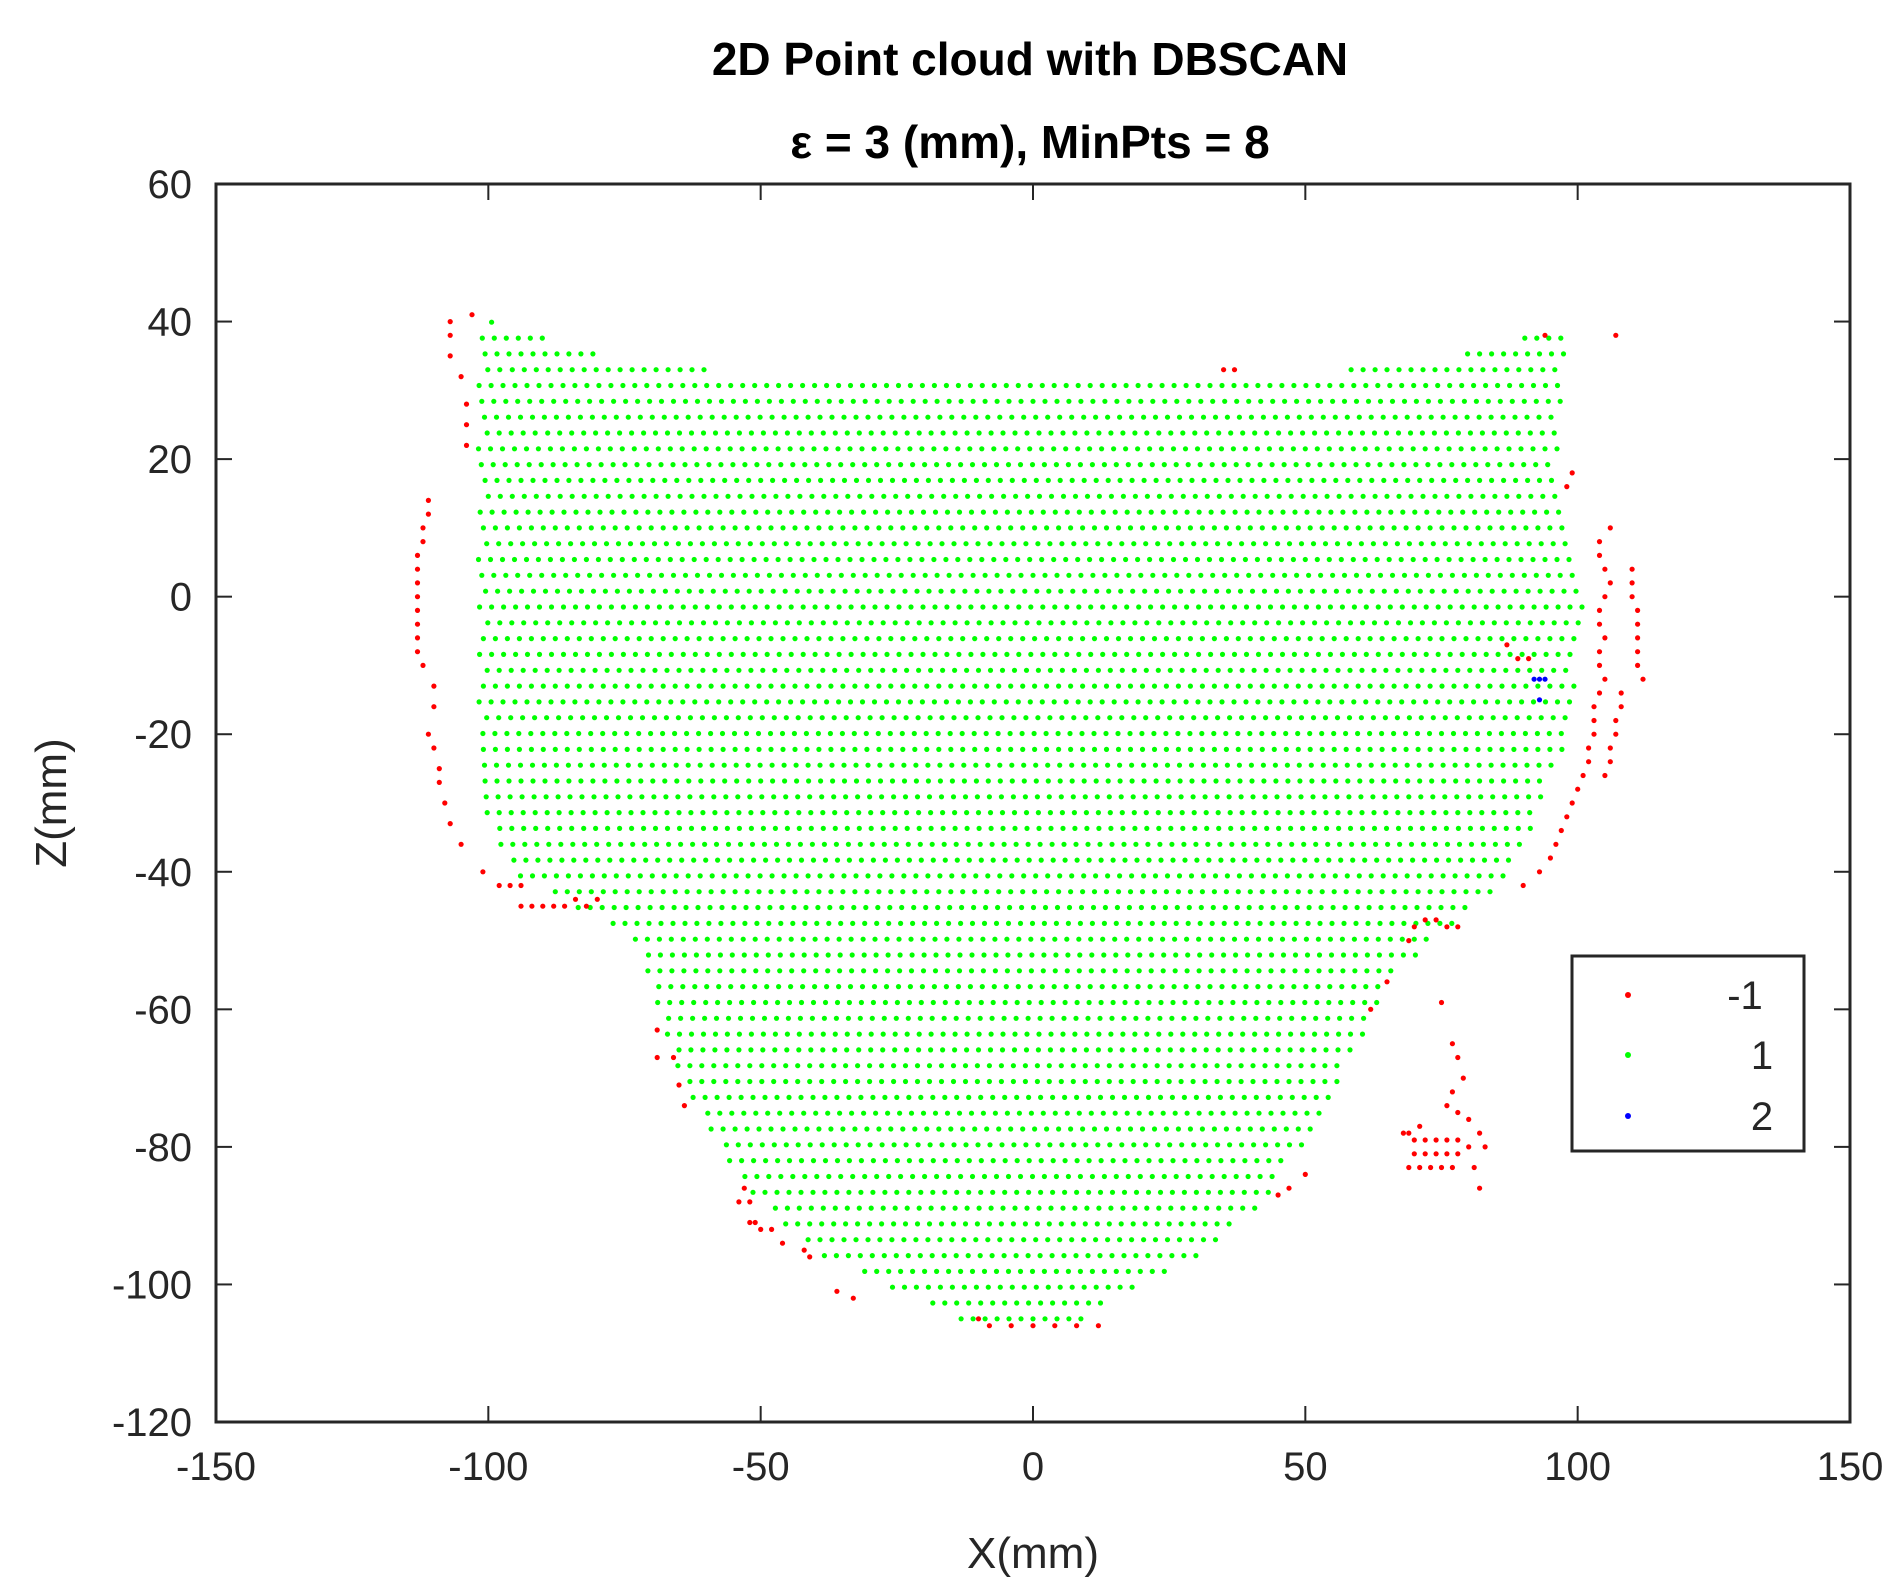  I want to click on x-tick-label: -50, so click(761, 1467).